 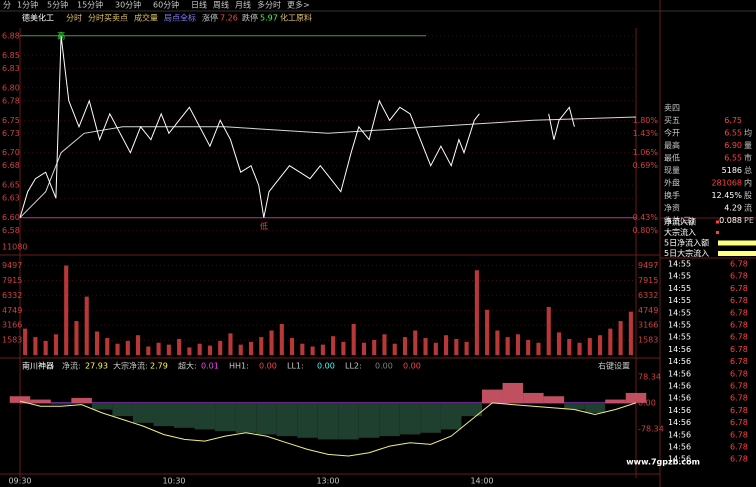 I want to click on y-tick-label: 4749, so click(x=12, y=310).